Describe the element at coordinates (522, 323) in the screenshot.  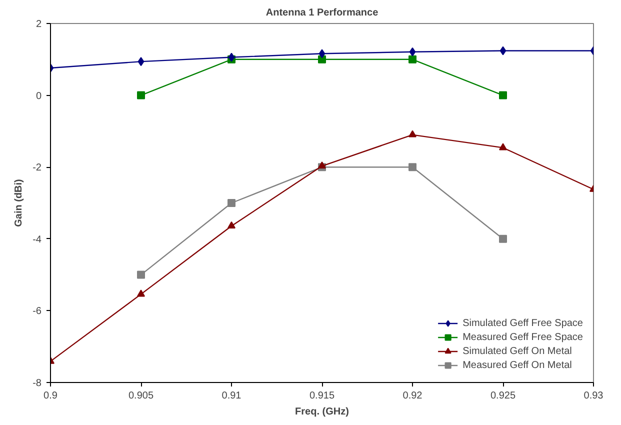
I see `legend-label: Simulated Geff Free Space` at that location.